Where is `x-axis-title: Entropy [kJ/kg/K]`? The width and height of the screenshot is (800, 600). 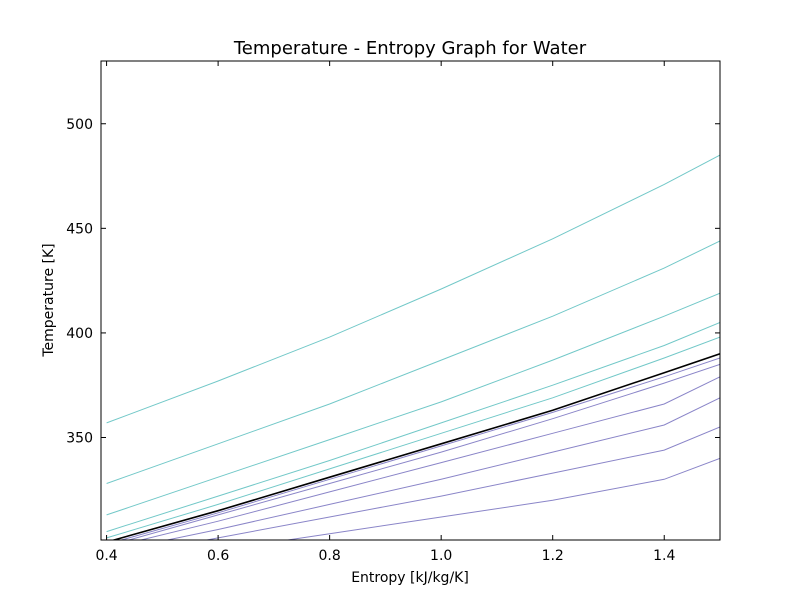 x-axis-title: Entropy [kJ/kg/K] is located at coordinates (410, 578).